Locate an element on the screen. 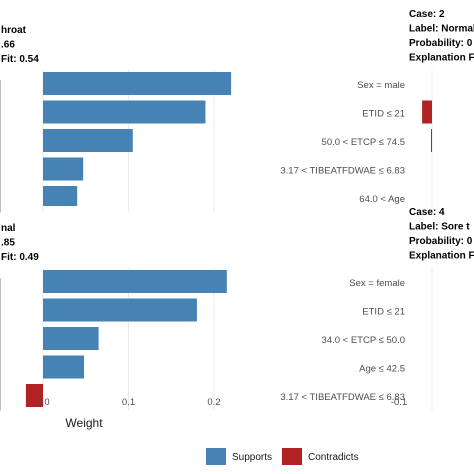 This screenshot has height=474, width=474. panel-0-header-line-0: hroat is located at coordinates (14, 30).